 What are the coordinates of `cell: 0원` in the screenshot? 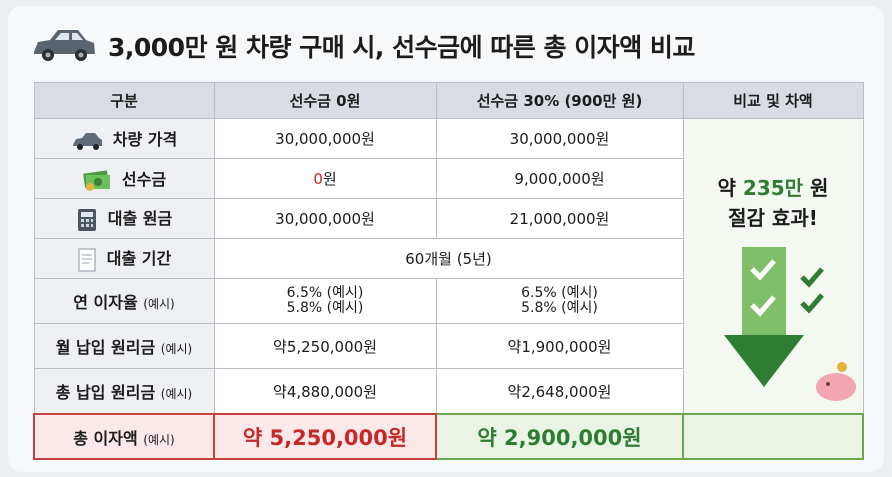 It's located at (325, 178).